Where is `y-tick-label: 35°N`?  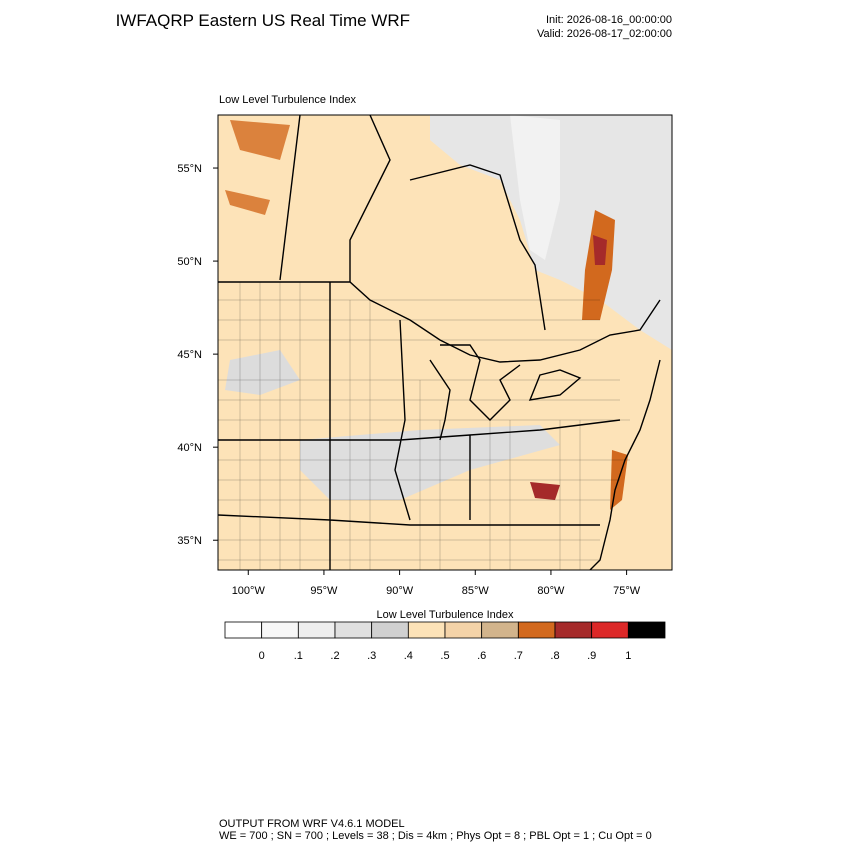
y-tick-label: 35°N is located at coordinates (189, 541).